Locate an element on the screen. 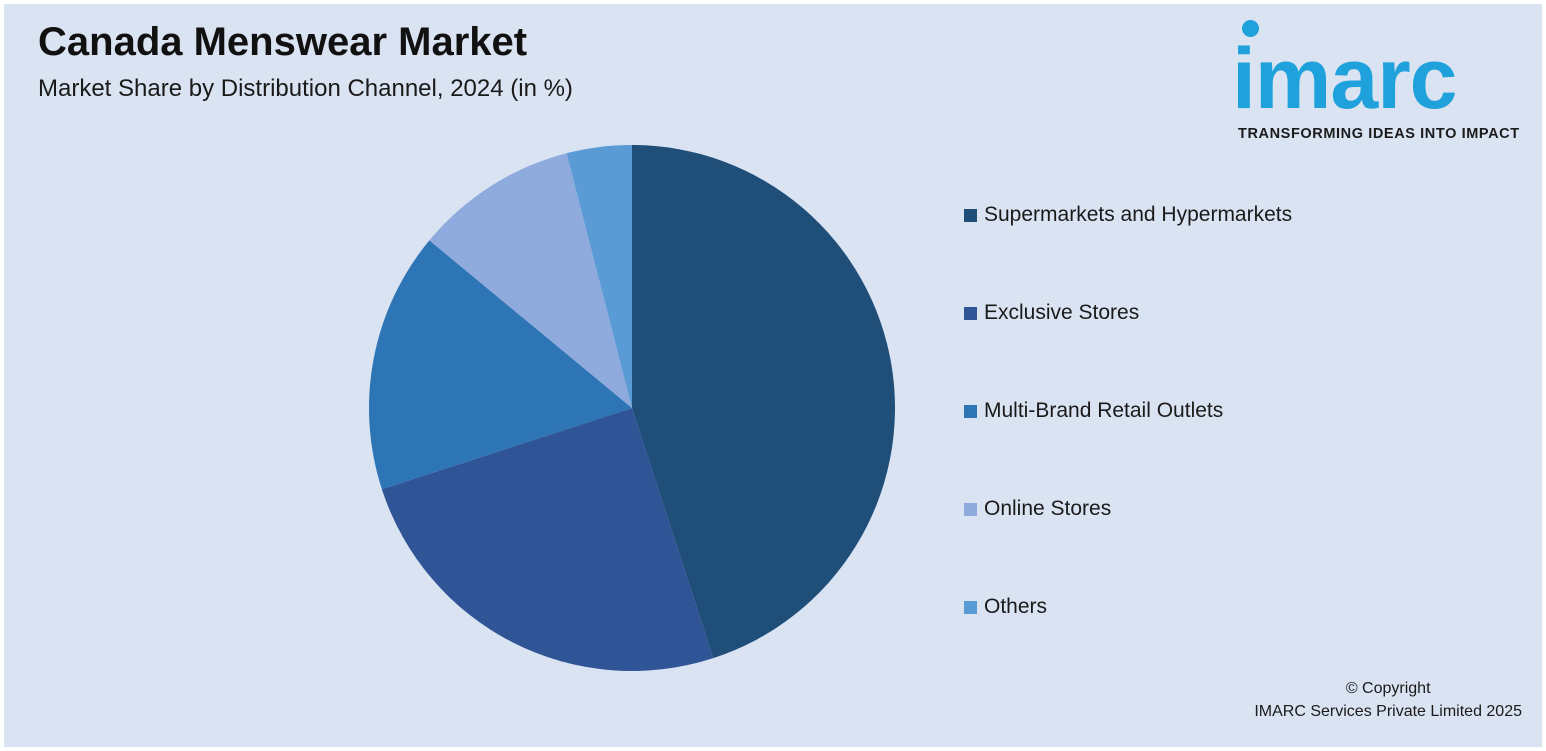 Image resolution: width=1546 pixels, height=751 pixels. copyright-line-1: © Copyright is located at coordinates (1388, 688).